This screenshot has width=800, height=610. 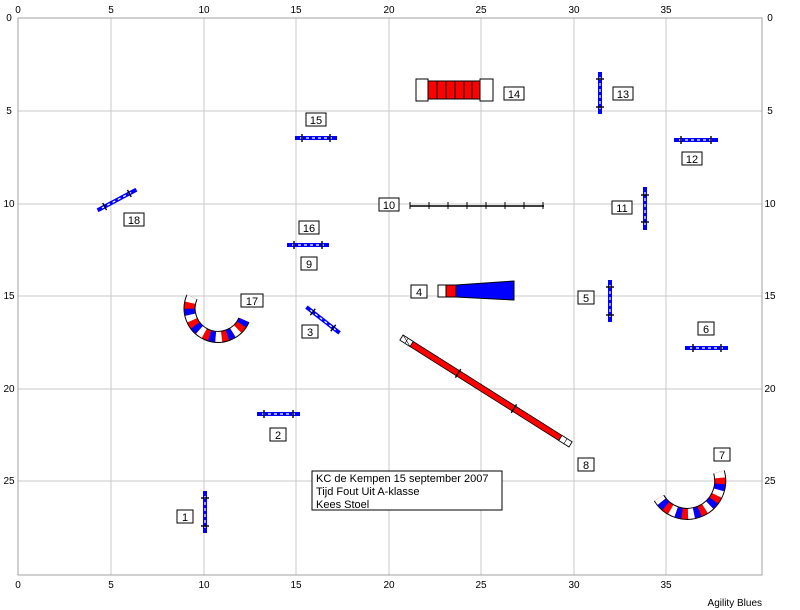 What do you see at coordinates (389, 10) in the screenshot?
I see `tick-top-20: 20` at bounding box center [389, 10].